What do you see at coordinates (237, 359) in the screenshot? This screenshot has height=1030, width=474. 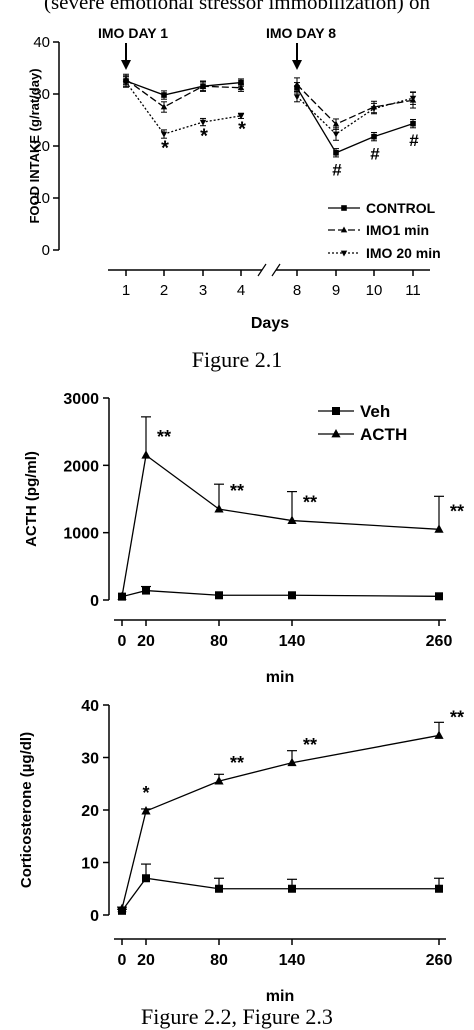 I see `figure-caption-2-1: Figure 2.1` at bounding box center [237, 359].